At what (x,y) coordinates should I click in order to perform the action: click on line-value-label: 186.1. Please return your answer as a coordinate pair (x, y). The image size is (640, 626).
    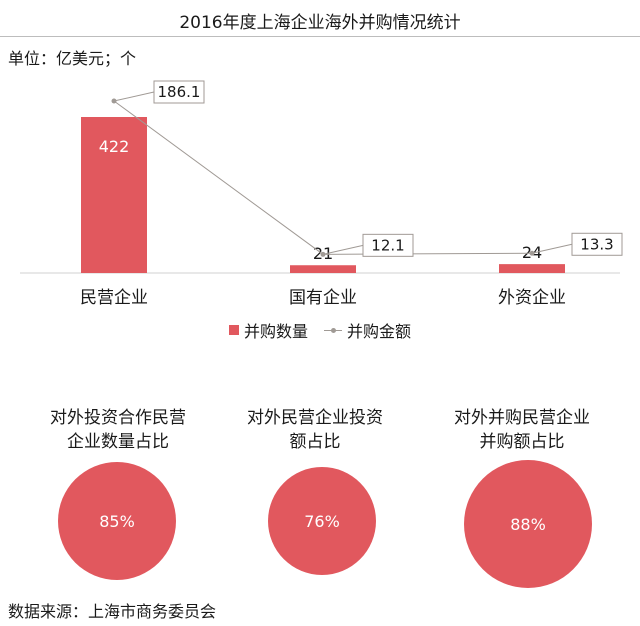
    Looking at the image, I should click on (179, 92).